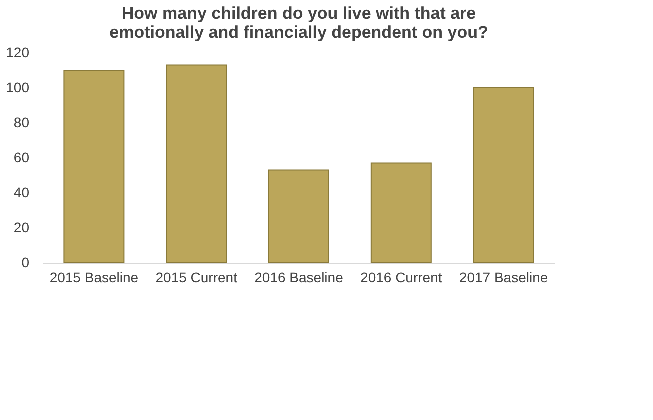 This screenshot has height=420, width=653. I want to click on y-tick-label: 120, so click(18, 52).